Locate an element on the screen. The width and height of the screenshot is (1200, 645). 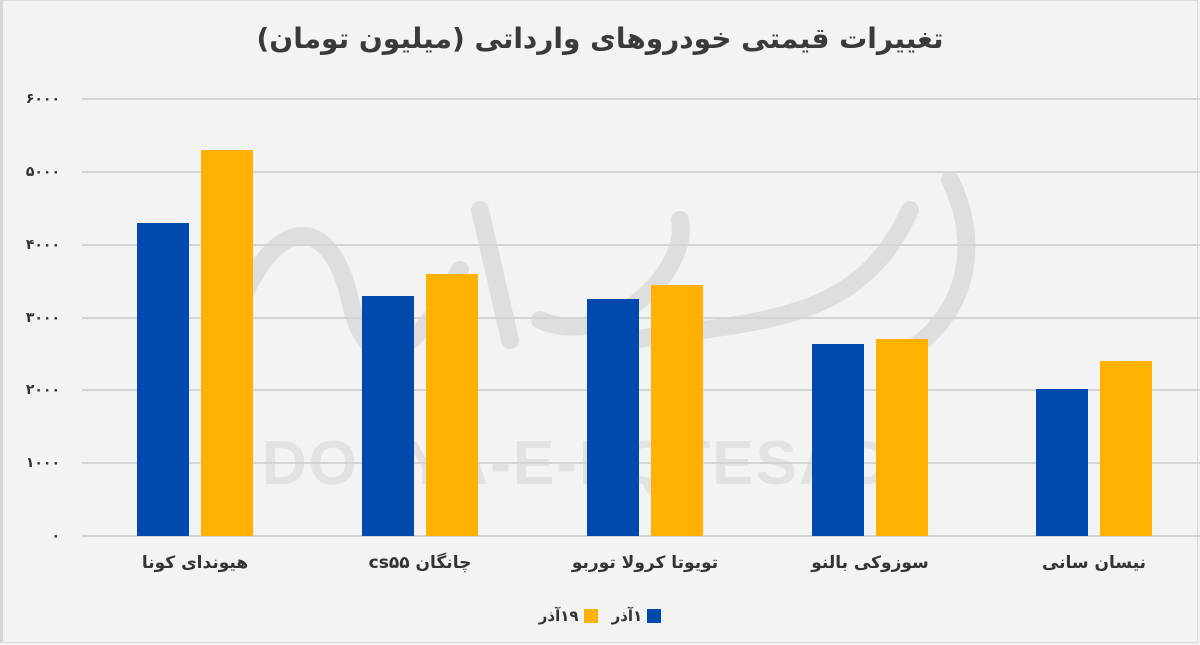
x-category-label: سوزوکی بالنو is located at coordinates (870, 563).